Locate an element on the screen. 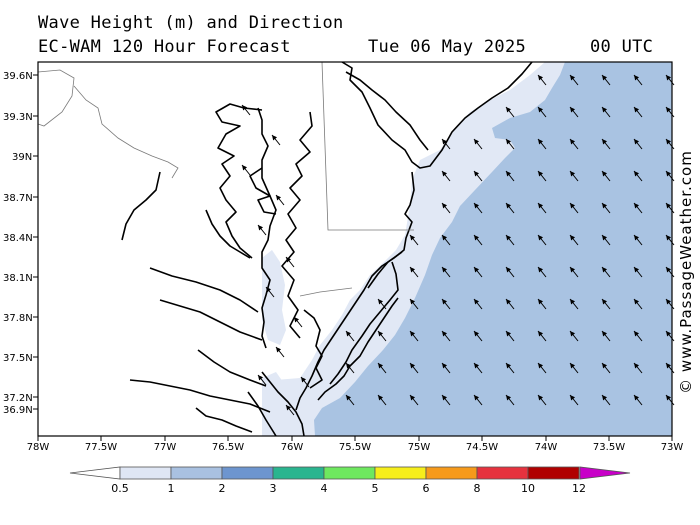 This screenshot has width=700, height=525. colorbar-label: 1 is located at coordinates (171, 488).